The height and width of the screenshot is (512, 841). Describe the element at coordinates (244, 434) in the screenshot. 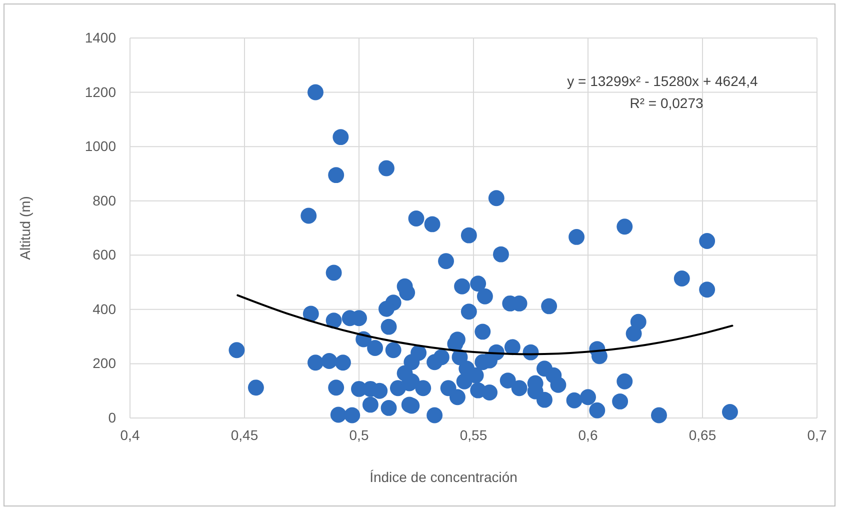

I see `x-tick-label: 0,45` at that location.